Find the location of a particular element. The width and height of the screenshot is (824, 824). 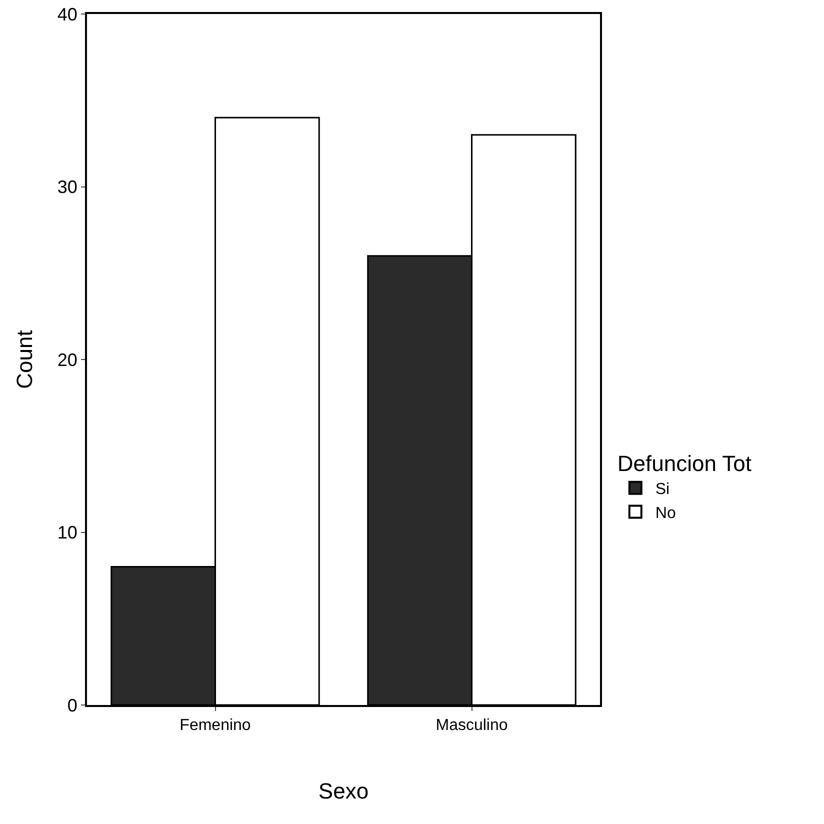

y-tick-label: 0 is located at coordinates (72, 705).